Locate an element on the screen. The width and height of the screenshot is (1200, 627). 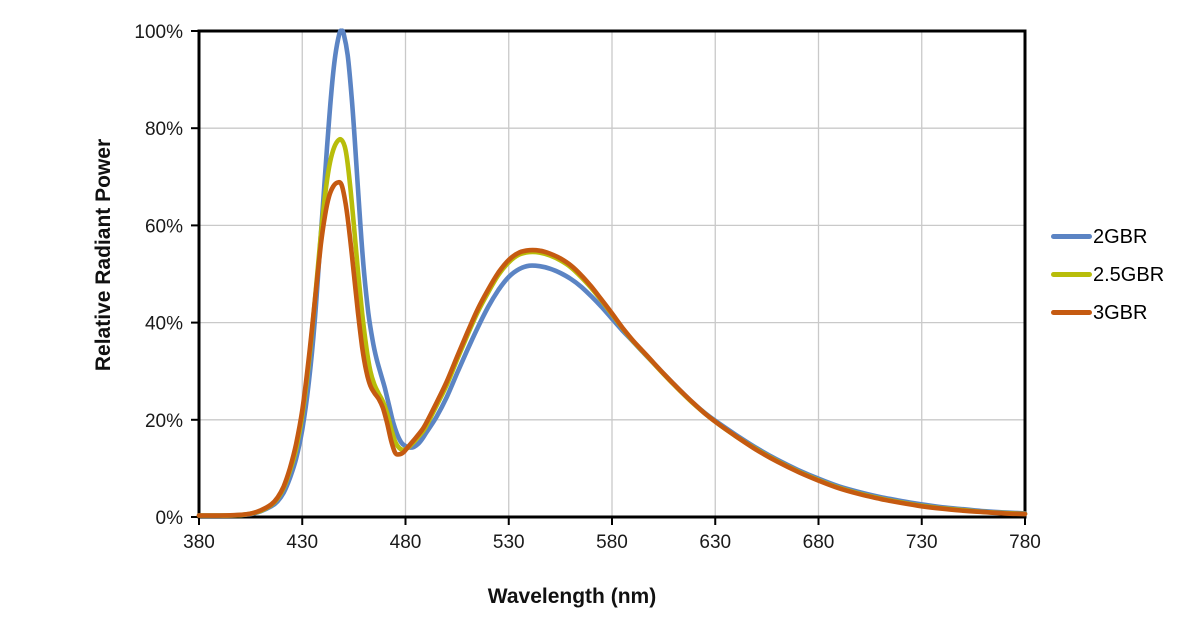
y-tick-label: 0% is located at coordinates (170, 518).